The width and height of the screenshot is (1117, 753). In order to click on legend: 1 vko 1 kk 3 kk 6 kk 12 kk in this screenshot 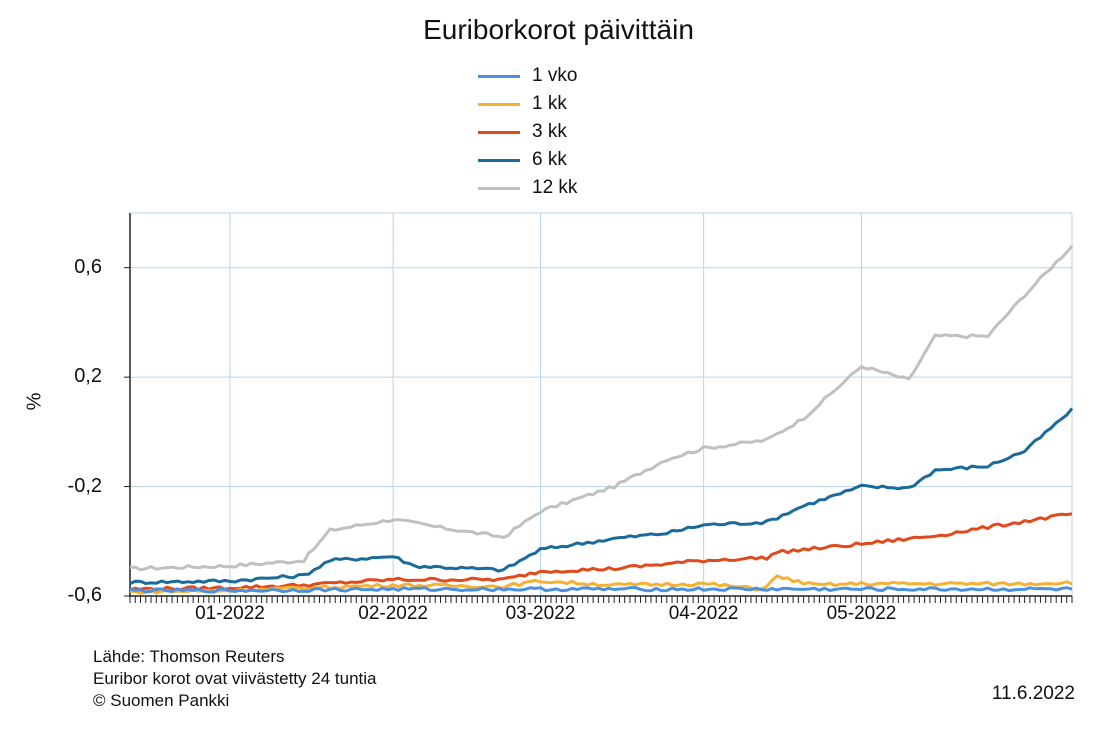, I will do `click(527, 132)`.